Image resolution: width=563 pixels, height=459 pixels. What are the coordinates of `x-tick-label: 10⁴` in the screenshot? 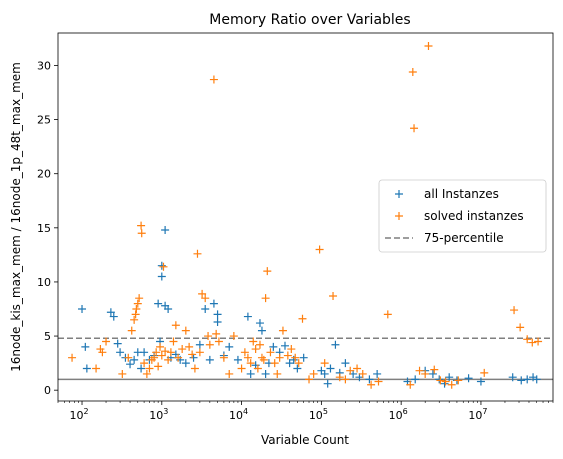 It's located at (238, 414).